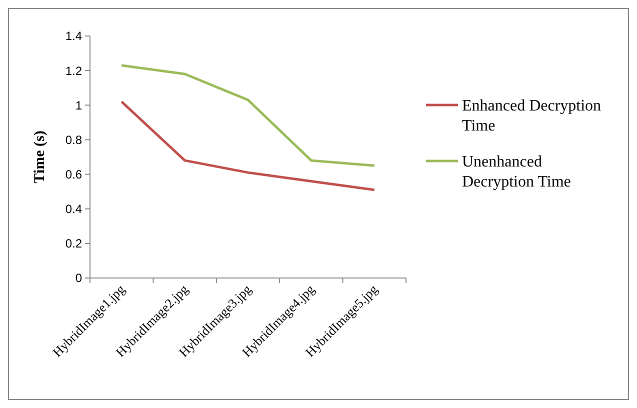 This screenshot has height=408, width=637. Describe the element at coordinates (78, 278) in the screenshot. I see `y-tick-label: 0` at that location.